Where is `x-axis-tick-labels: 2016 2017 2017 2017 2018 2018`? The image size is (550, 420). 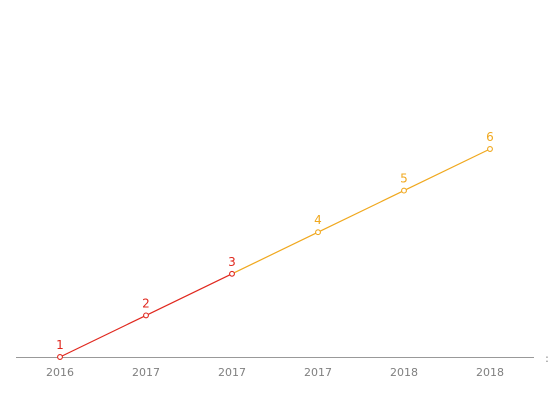 x-axis-tick-labels: 2016 2017 2017 2017 2018 2018 is located at coordinates (275, 372).